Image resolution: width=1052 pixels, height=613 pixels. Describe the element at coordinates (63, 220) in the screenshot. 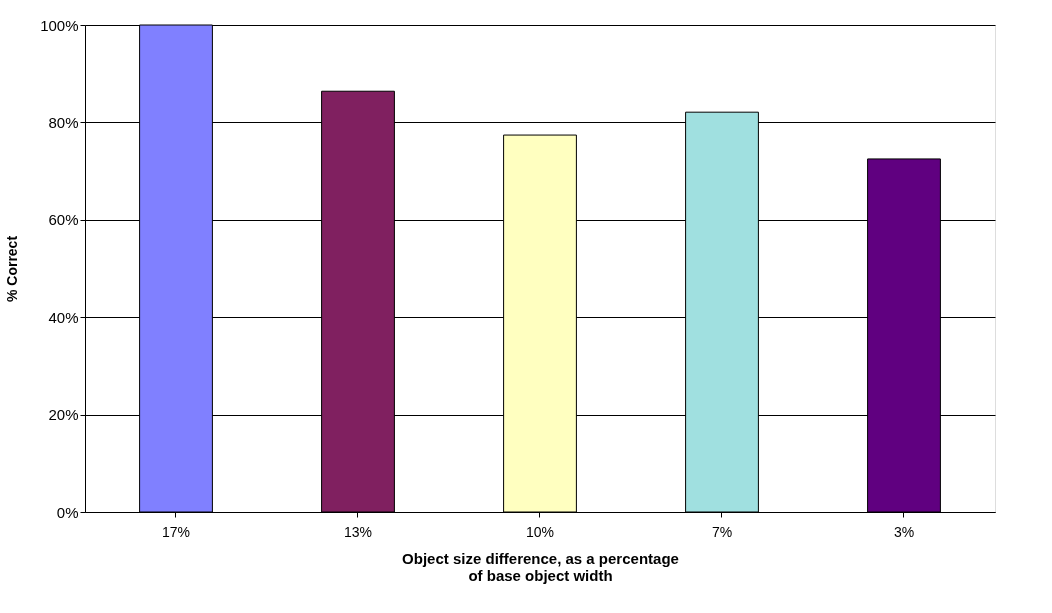

I see `y-tick-label: 60%` at that location.